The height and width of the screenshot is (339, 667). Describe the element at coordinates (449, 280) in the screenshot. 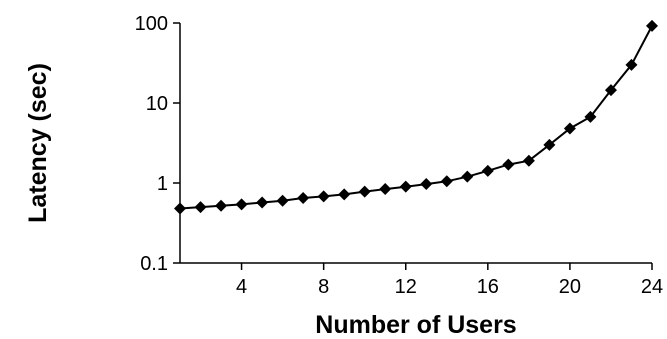

I see `x-ticks: 4 8 12 16 20 24` at that location.